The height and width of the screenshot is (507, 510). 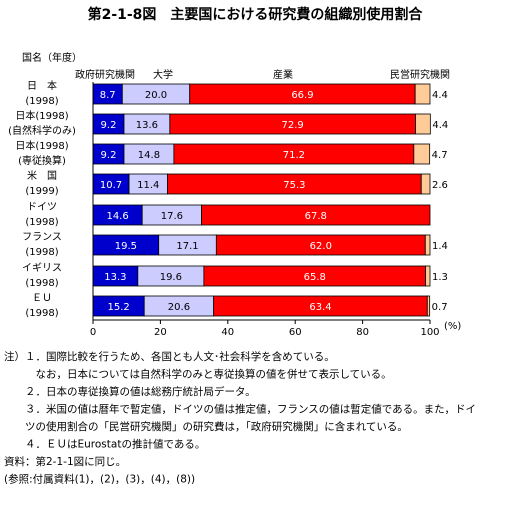 What do you see at coordinates (171, 277) in the screenshot?
I see `value-label: 19.6` at bounding box center [171, 277].